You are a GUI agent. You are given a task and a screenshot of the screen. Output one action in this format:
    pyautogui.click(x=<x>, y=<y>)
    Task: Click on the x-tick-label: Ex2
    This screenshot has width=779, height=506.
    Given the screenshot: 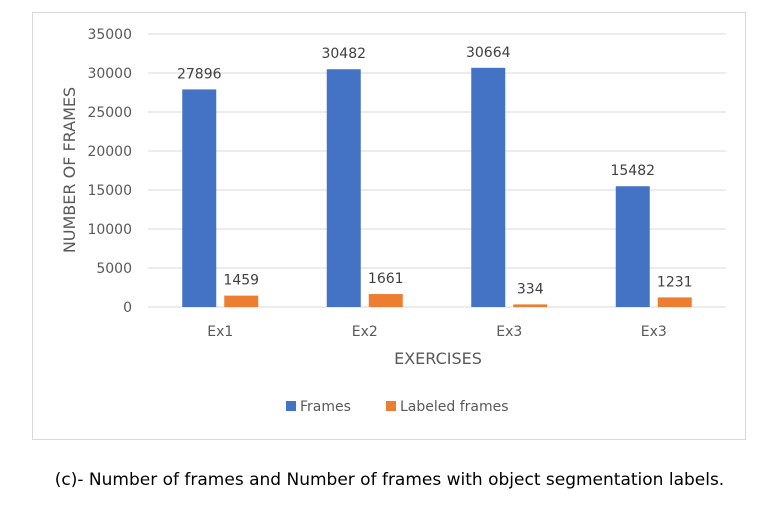 What is the action you would take?
    pyautogui.click(x=365, y=332)
    